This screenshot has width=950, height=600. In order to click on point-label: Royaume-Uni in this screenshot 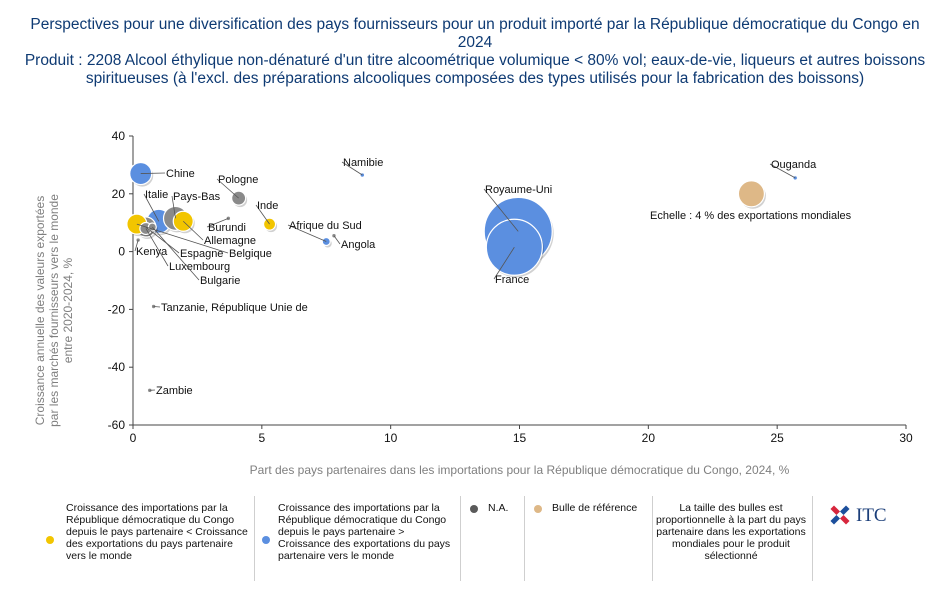, I will do `click(518, 190)`.